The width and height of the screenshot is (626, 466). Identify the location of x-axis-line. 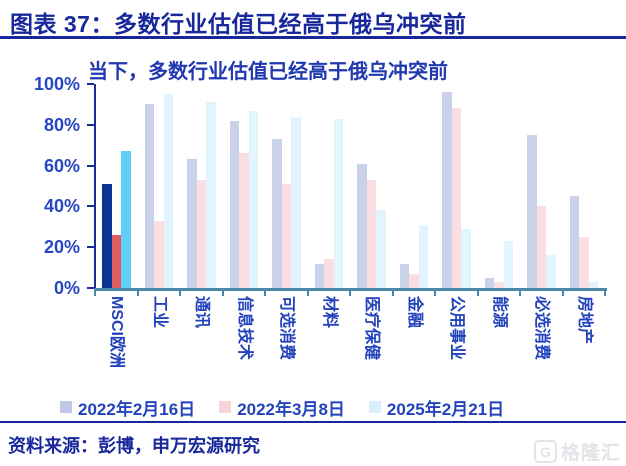
(350, 289).